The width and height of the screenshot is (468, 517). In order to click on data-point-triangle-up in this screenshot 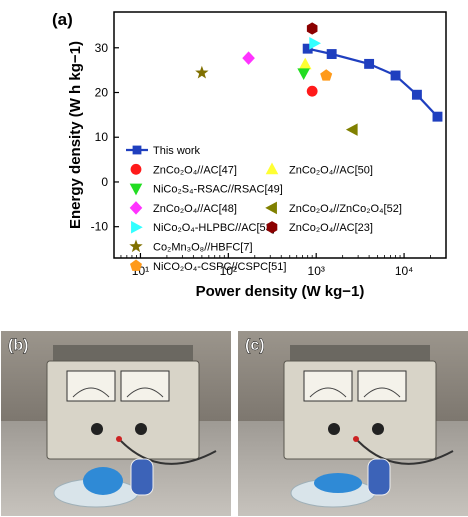, I will do `click(305, 63)`.